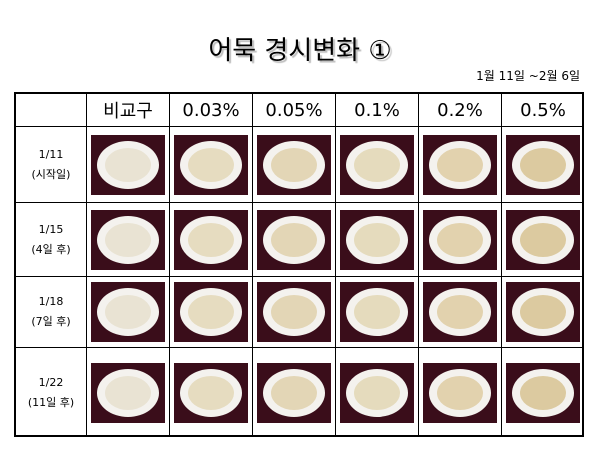 The height and width of the screenshot is (450, 600). What do you see at coordinates (460, 110) in the screenshot?
I see `column-header: 0.2%` at bounding box center [460, 110].